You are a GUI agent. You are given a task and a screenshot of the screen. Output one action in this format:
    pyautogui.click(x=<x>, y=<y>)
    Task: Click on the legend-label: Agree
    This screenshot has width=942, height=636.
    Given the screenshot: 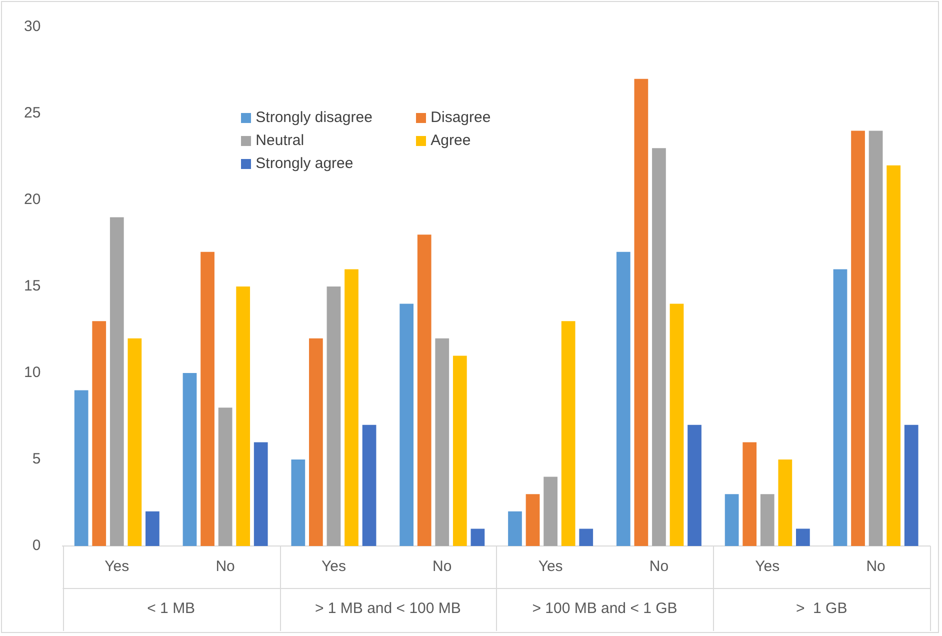 What is the action you would take?
    pyautogui.click(x=451, y=140)
    